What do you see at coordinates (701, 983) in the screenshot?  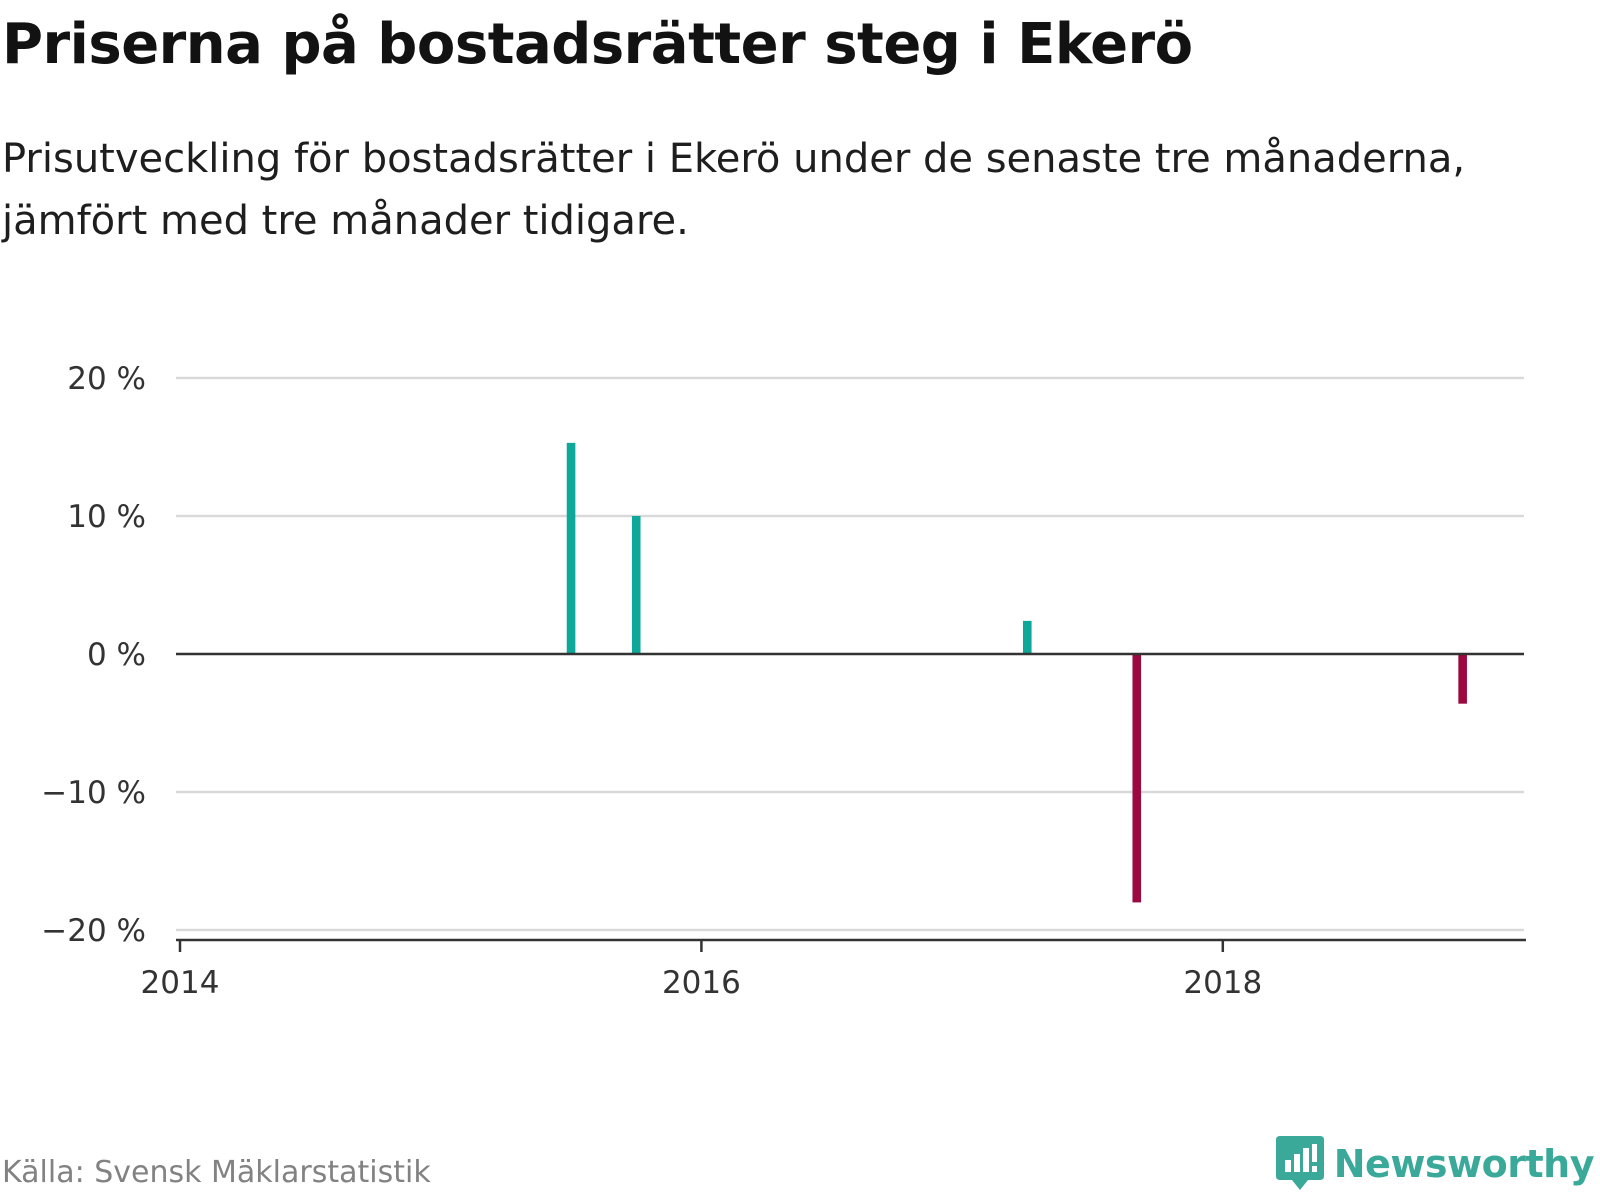 I see `x-tick-label: 2016` at bounding box center [701, 983].